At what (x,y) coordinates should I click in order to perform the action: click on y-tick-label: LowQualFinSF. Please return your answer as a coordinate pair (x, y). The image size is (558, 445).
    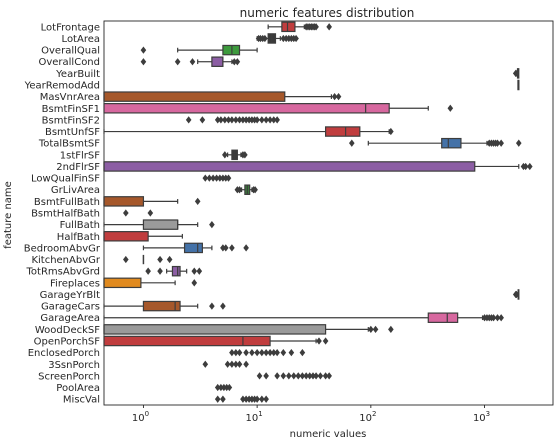
    Looking at the image, I should click on (65, 179).